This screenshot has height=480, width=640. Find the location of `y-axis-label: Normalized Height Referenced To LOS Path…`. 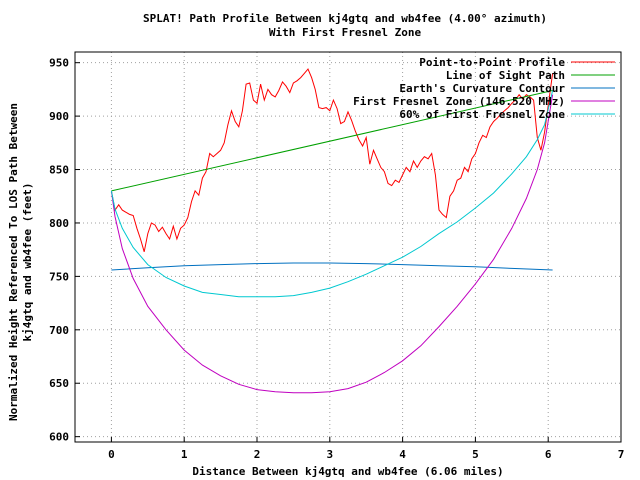

y-axis-label: Normalized Height Referenced To LOS Path… is located at coordinates (13, 262).